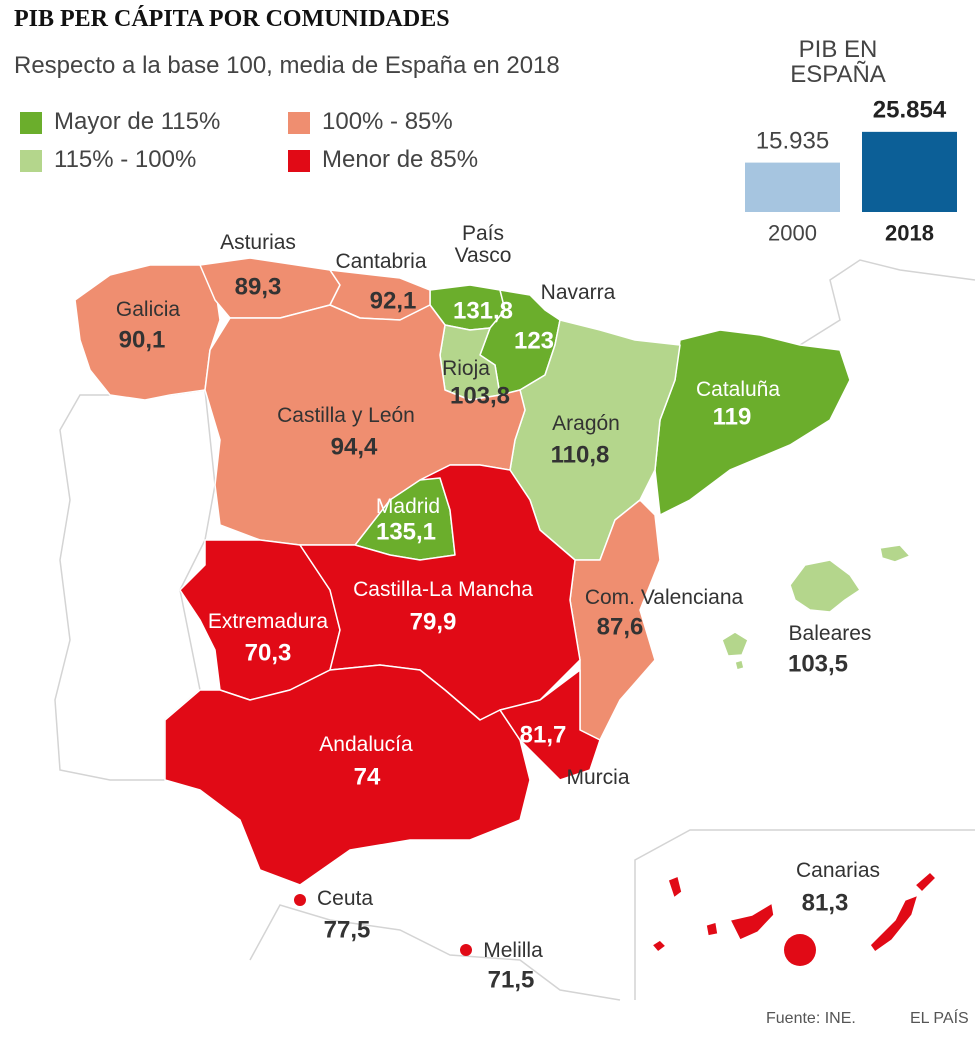 Image resolution: width=980 pixels, height=1054 pixels. I want to click on legend-item: Menor de 85%, so click(383, 160).